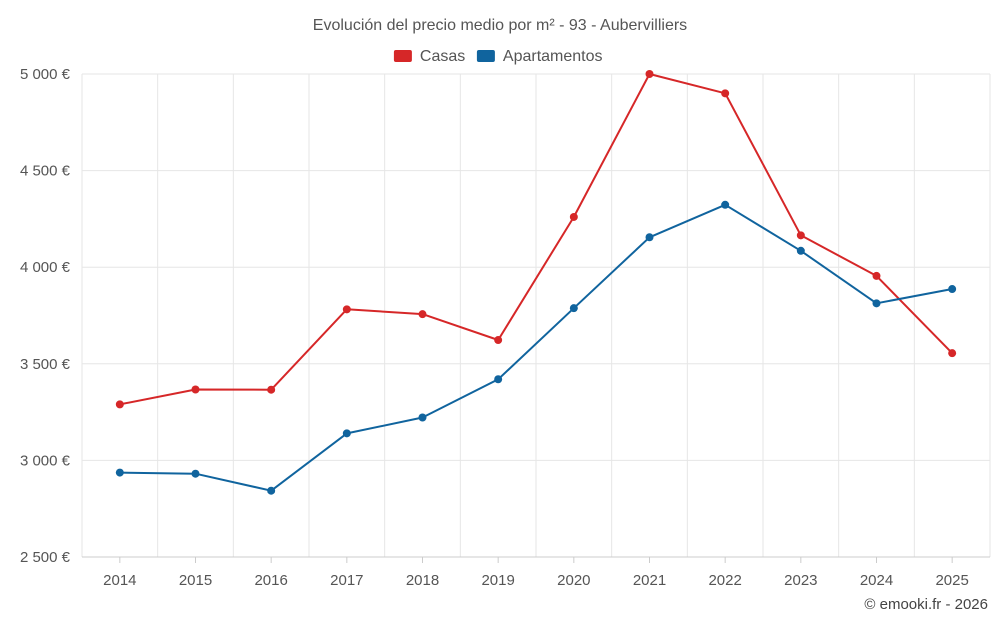 Image resolution: width=1000 pixels, height=625 pixels. Describe the element at coordinates (951, 580) in the screenshot. I see `x-tick-label: 2025` at that location.